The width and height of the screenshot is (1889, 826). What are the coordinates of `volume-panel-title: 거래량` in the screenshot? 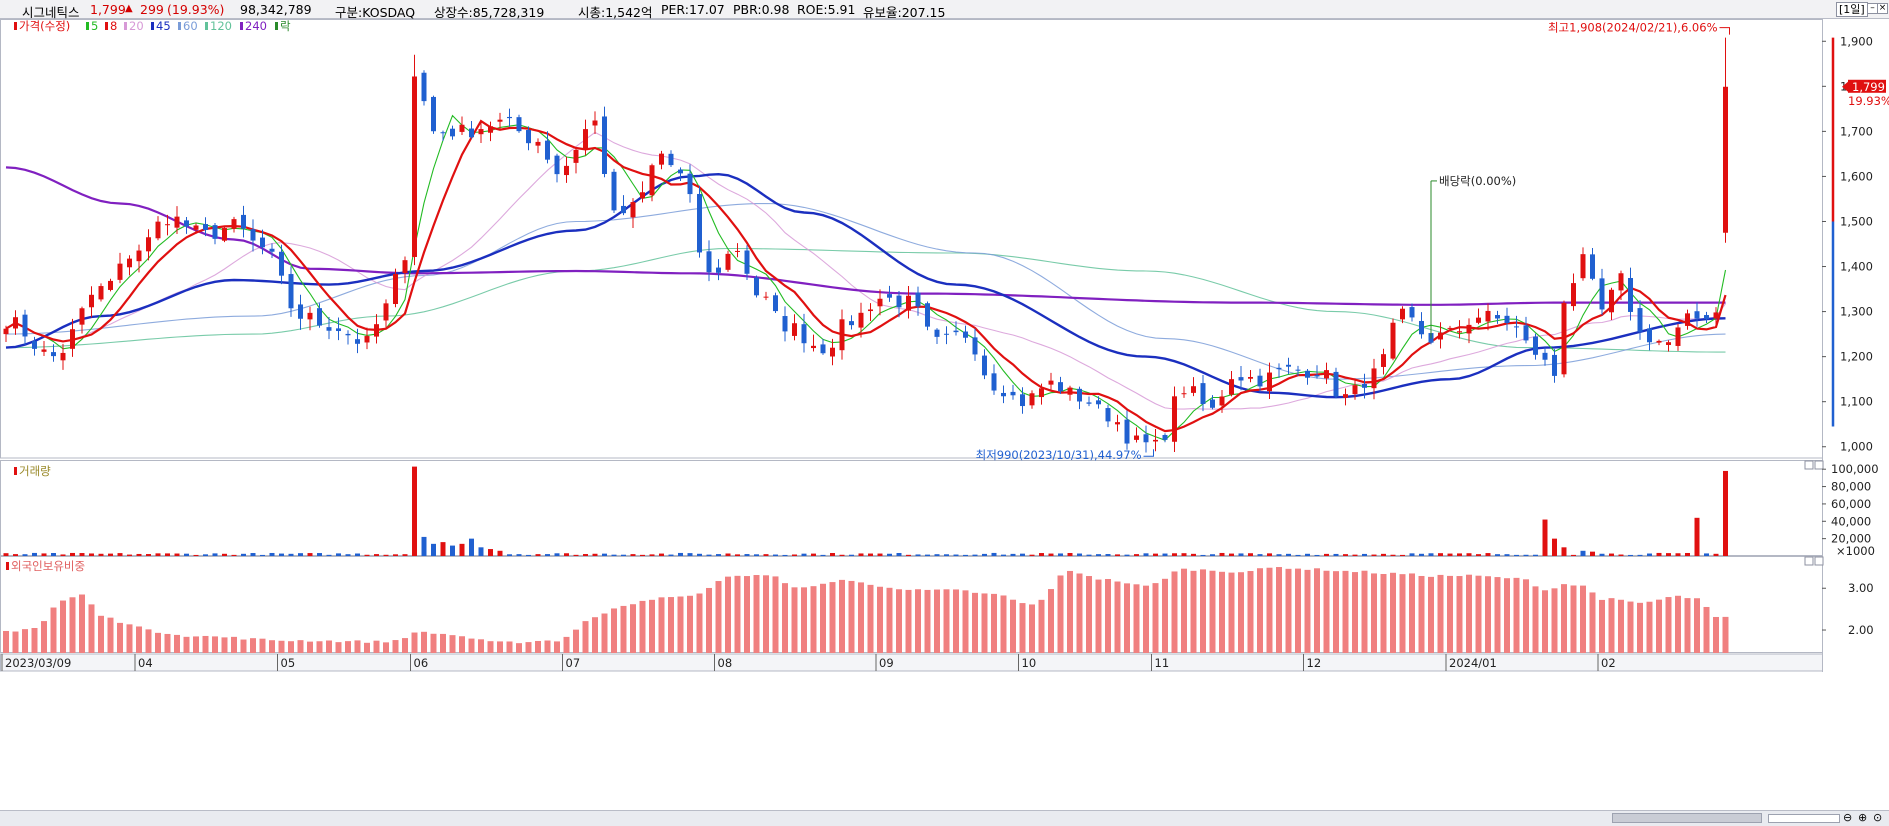 It's located at (35, 471).